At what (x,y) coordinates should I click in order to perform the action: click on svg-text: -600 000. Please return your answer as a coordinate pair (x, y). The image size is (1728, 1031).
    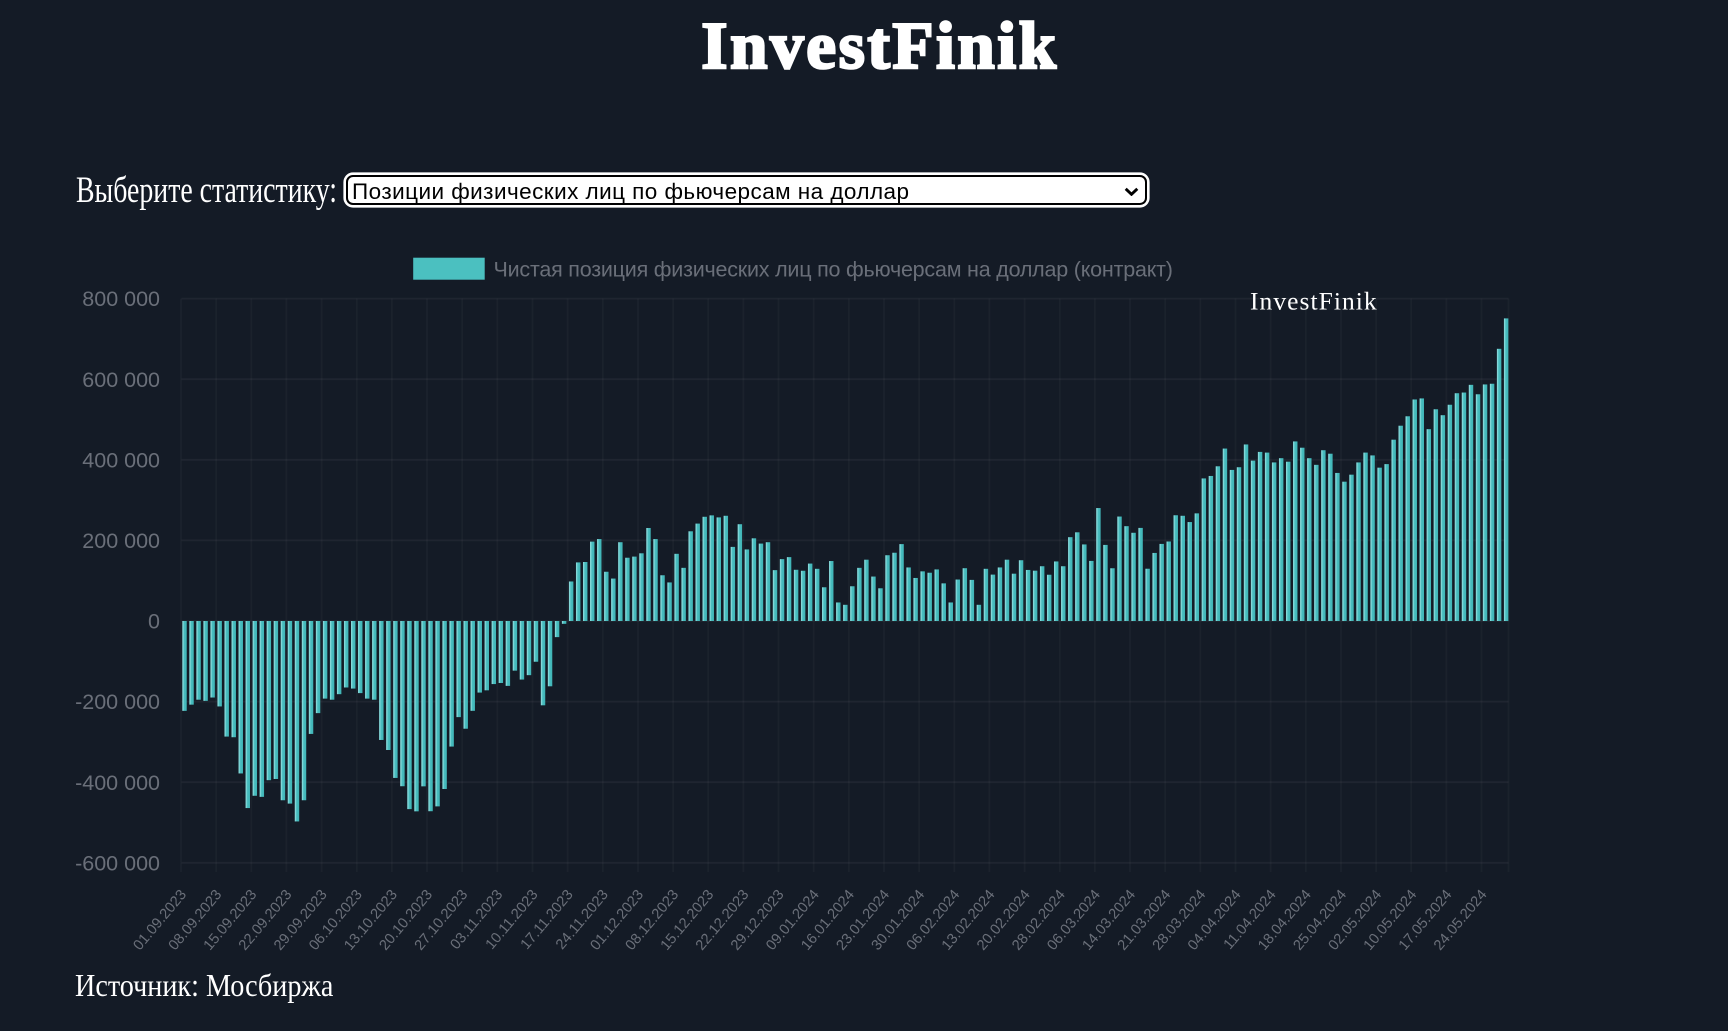
    Looking at the image, I should click on (117, 863).